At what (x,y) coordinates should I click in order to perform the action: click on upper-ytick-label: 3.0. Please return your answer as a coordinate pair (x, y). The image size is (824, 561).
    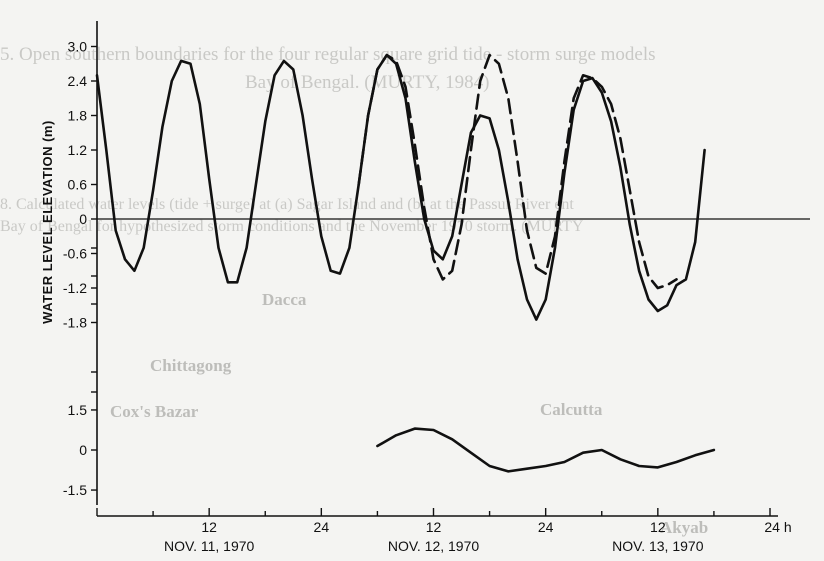
    Looking at the image, I should click on (78, 47).